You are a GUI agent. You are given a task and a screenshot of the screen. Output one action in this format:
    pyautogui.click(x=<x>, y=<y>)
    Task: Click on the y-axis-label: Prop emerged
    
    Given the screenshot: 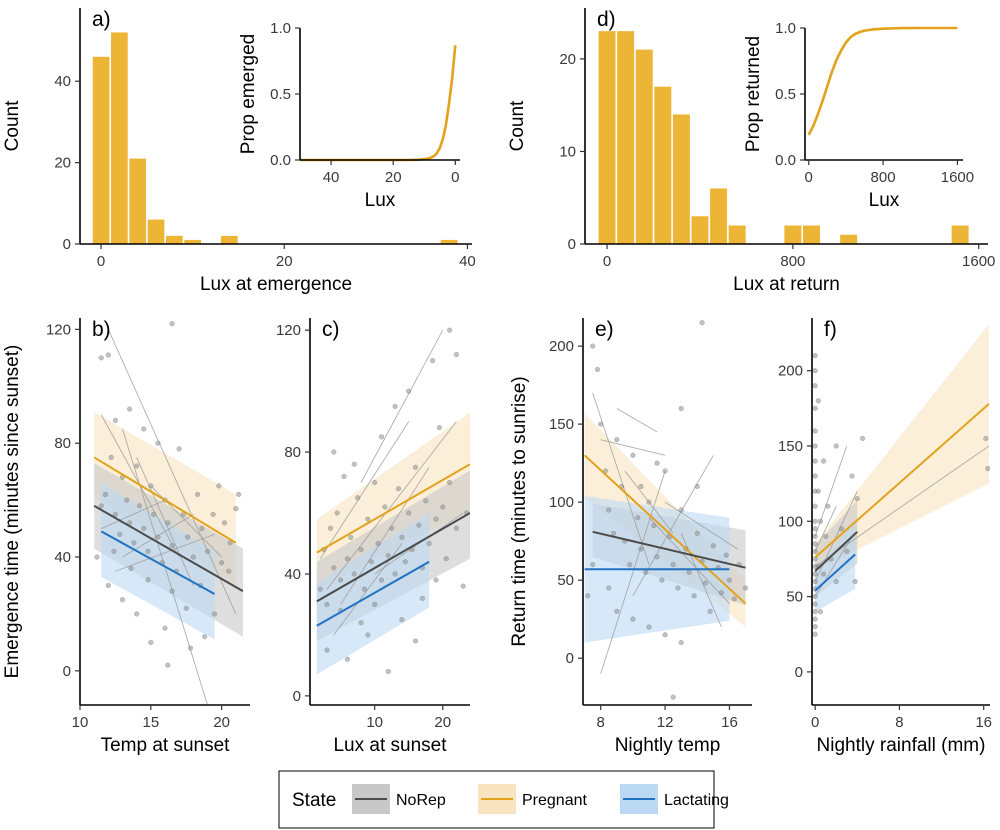 What is the action you would take?
    pyautogui.click(x=248, y=94)
    